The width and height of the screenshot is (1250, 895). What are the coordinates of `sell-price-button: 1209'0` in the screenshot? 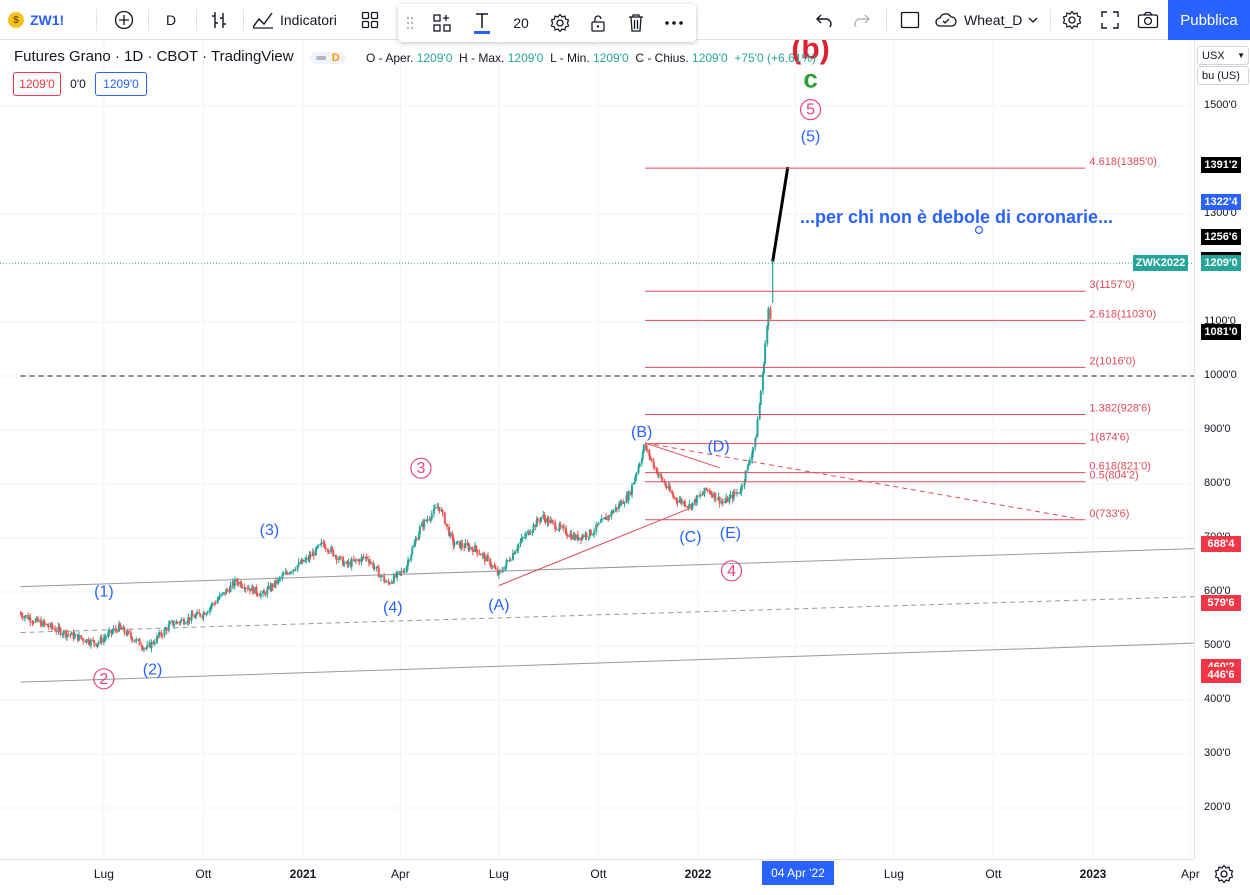 It's located at (37, 84).